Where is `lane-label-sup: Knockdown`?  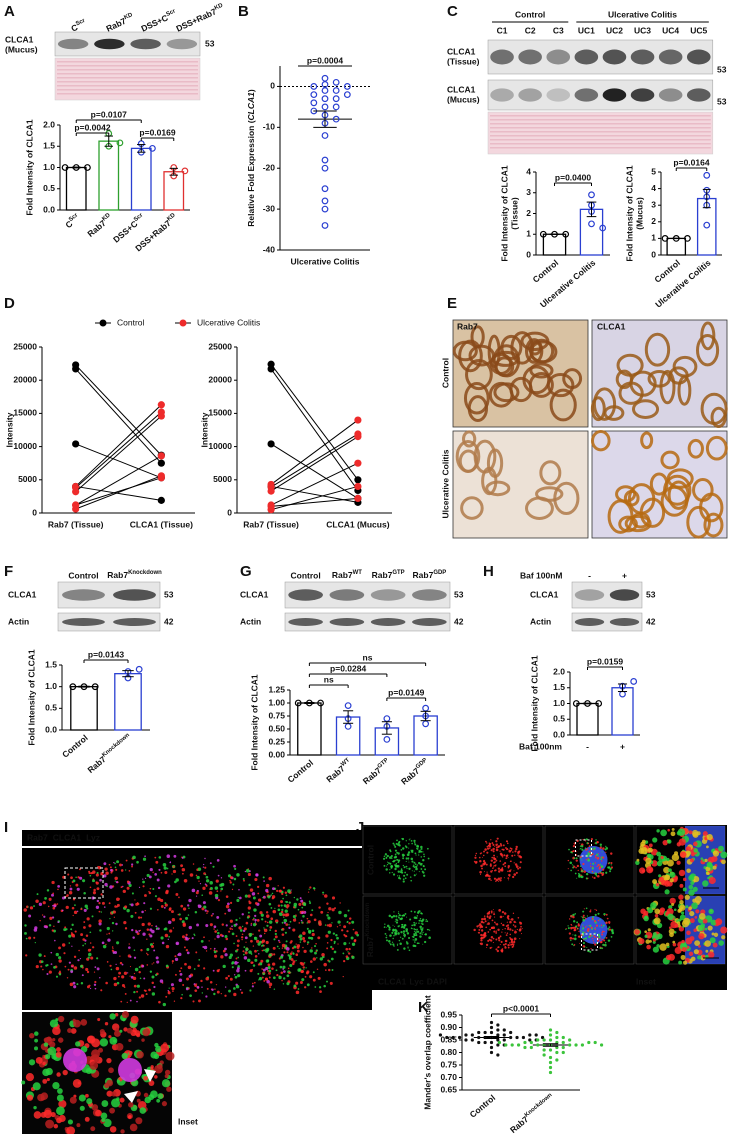 lane-label-sup: Knockdown is located at coordinates (145, 573).